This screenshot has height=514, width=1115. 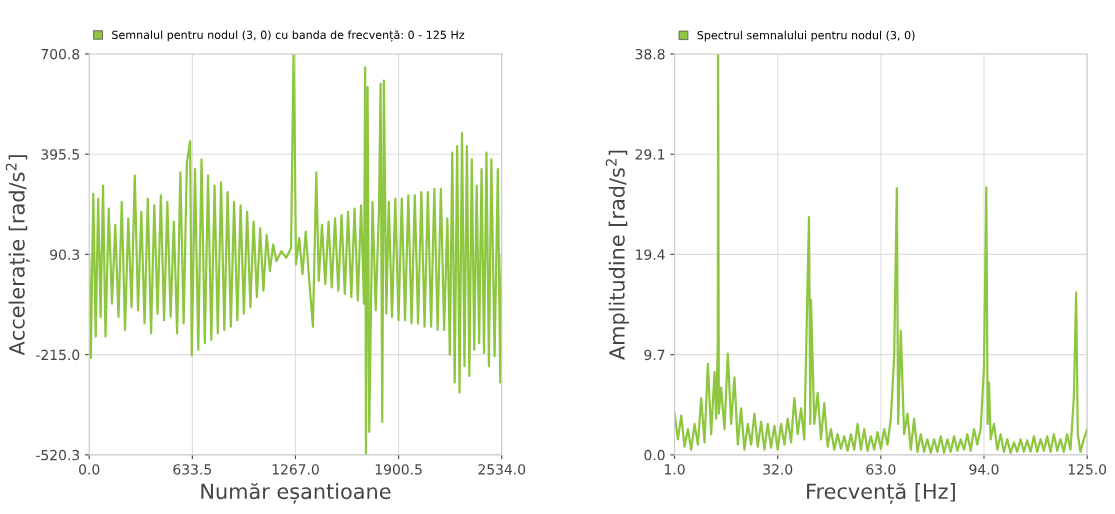 What do you see at coordinates (65, 254) in the screenshot?
I see `y-tick-label: 90.3` at bounding box center [65, 254].